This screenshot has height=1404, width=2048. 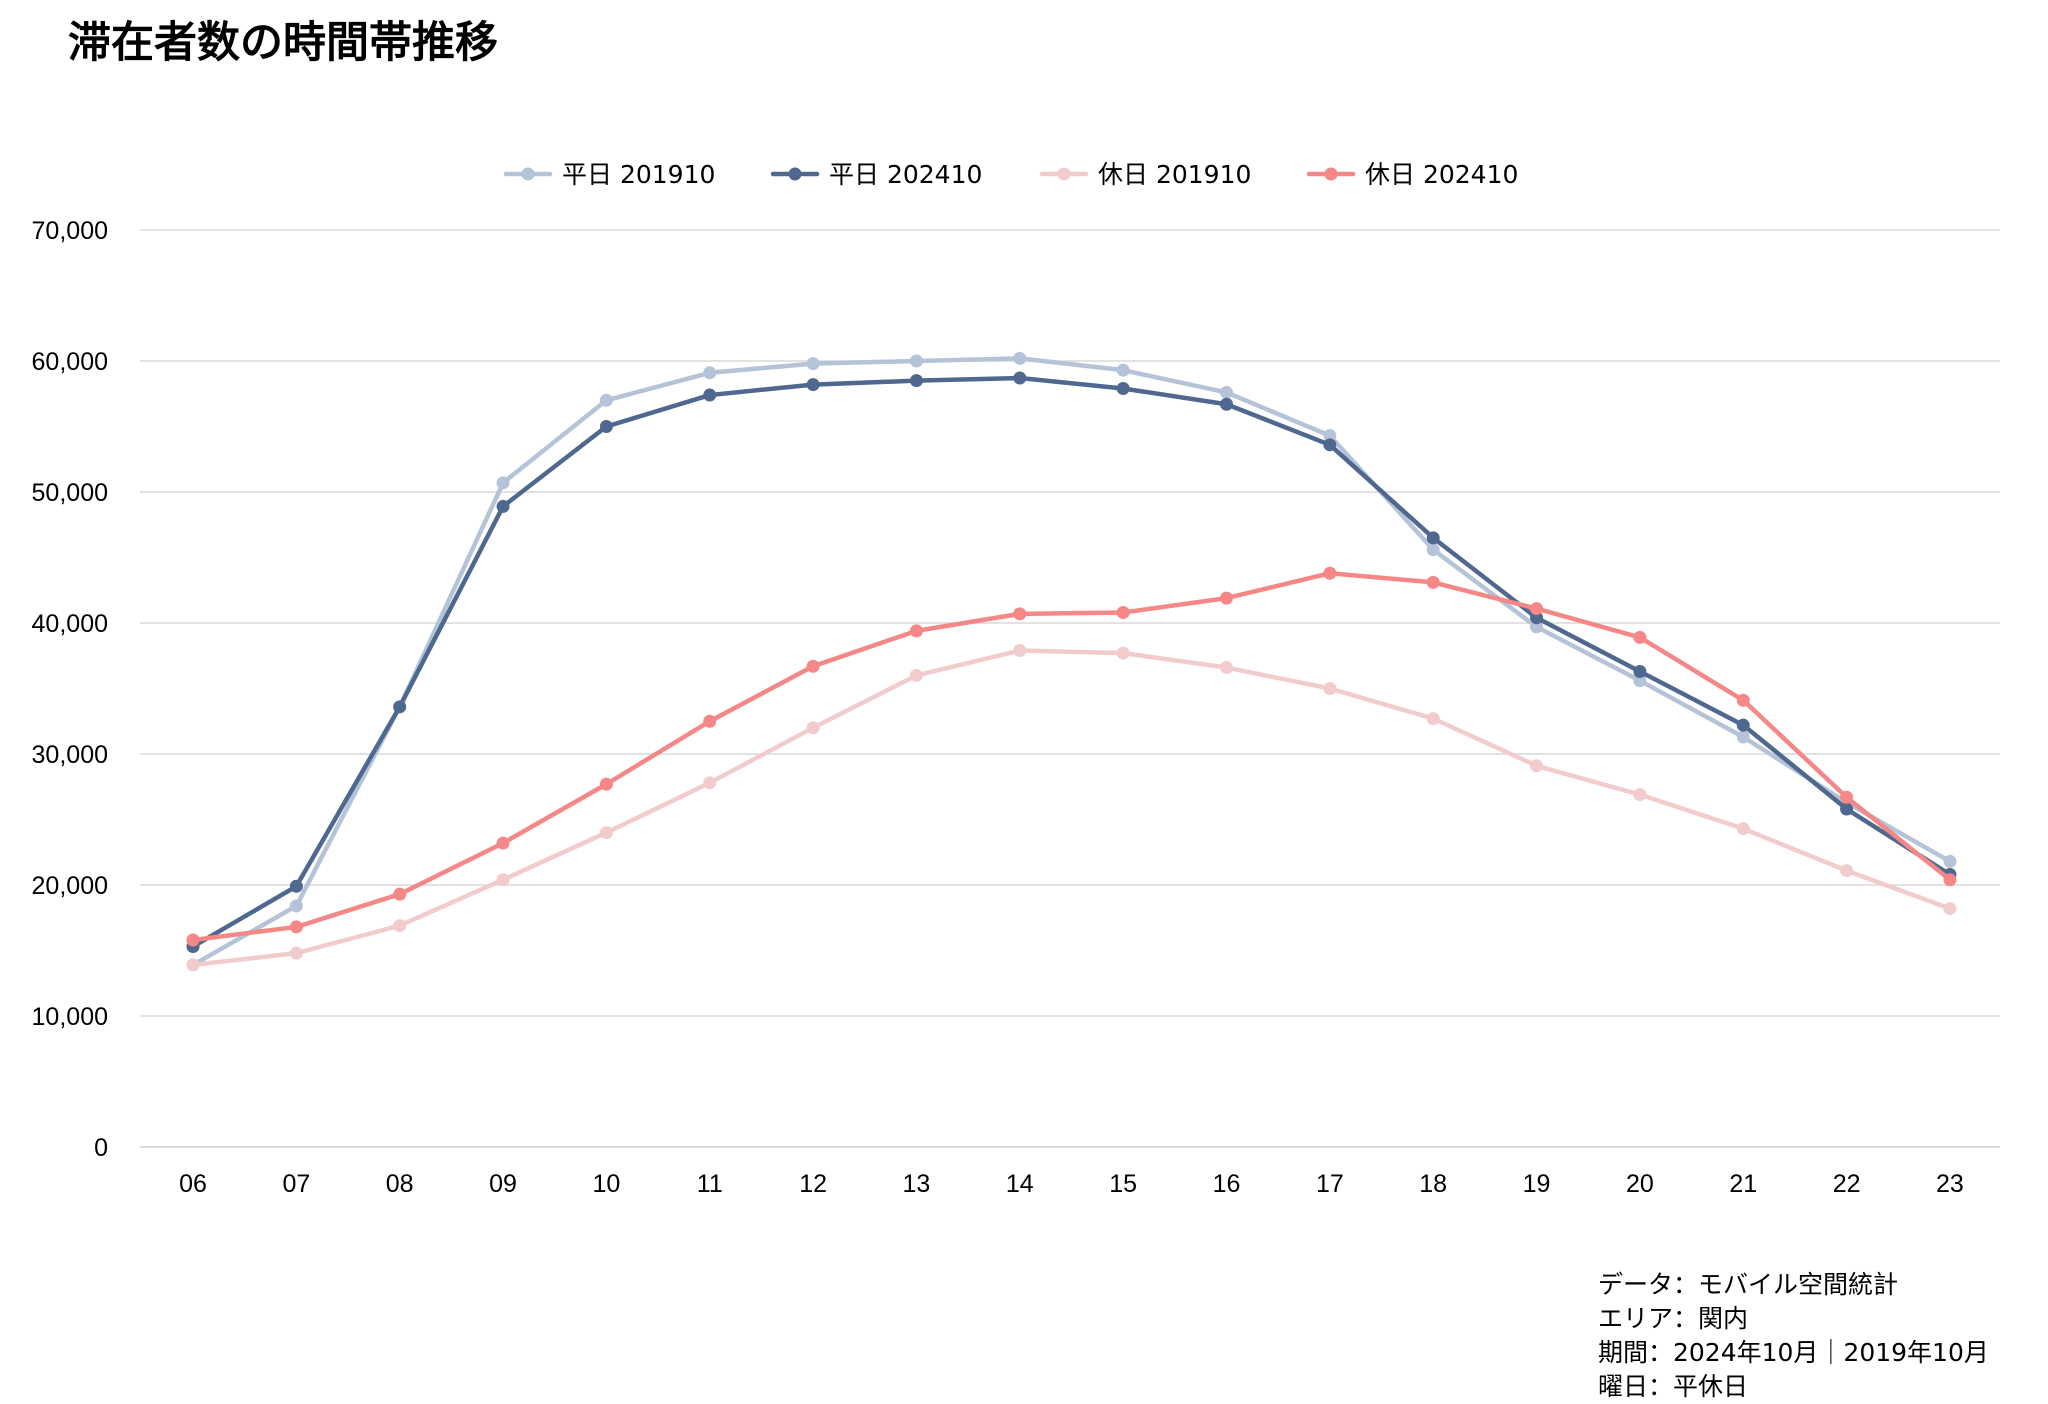 What do you see at coordinates (70, 362) in the screenshot?
I see `y-tick-label: 60,000` at bounding box center [70, 362].